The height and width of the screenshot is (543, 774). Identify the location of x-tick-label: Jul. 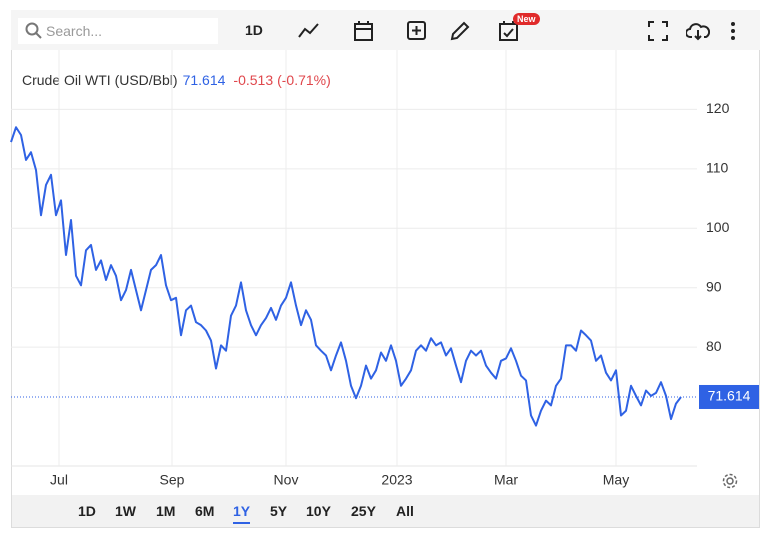
(59, 480).